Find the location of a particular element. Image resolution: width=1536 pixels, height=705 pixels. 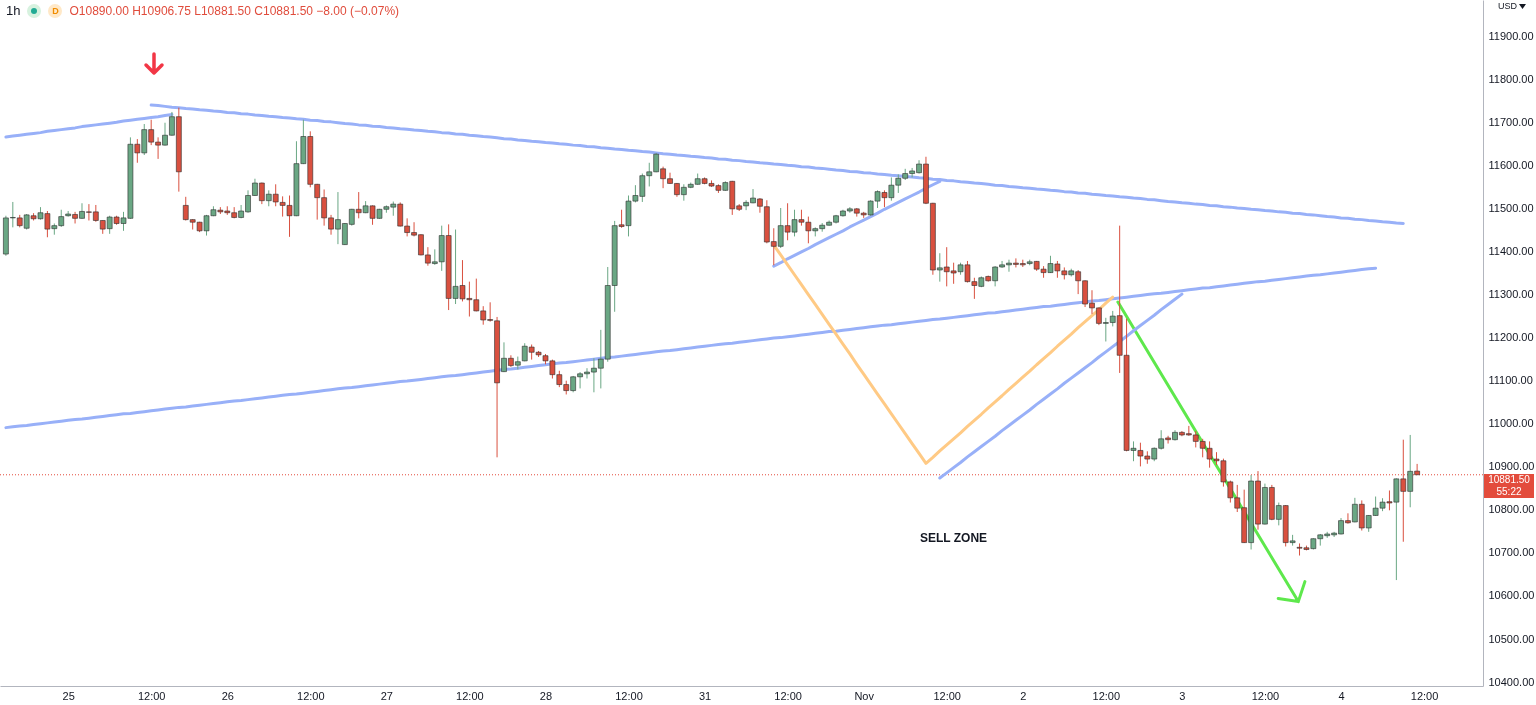

y-tick-label: 10500.00 is located at coordinates (1511, 638).